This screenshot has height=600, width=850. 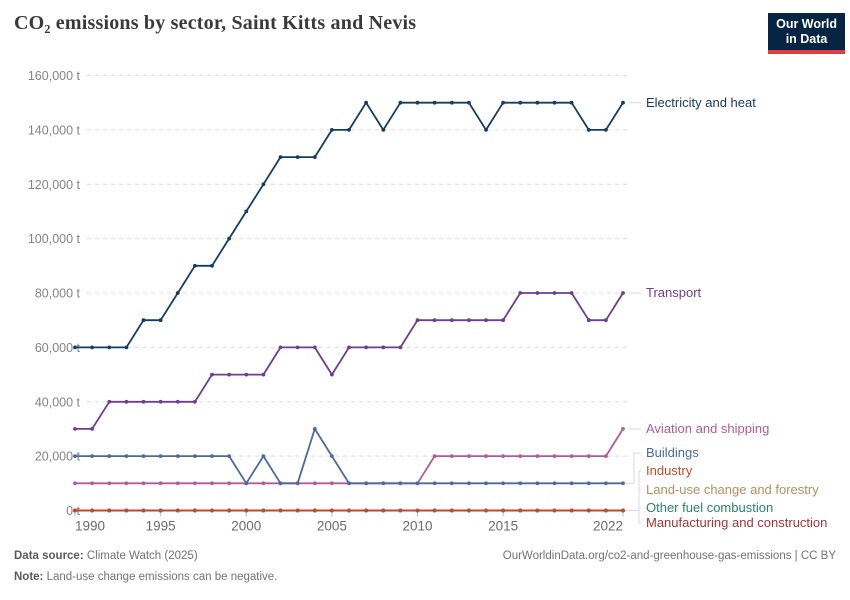 What do you see at coordinates (161, 526) in the screenshot?
I see `x-axis-tick-label: 1995` at bounding box center [161, 526].